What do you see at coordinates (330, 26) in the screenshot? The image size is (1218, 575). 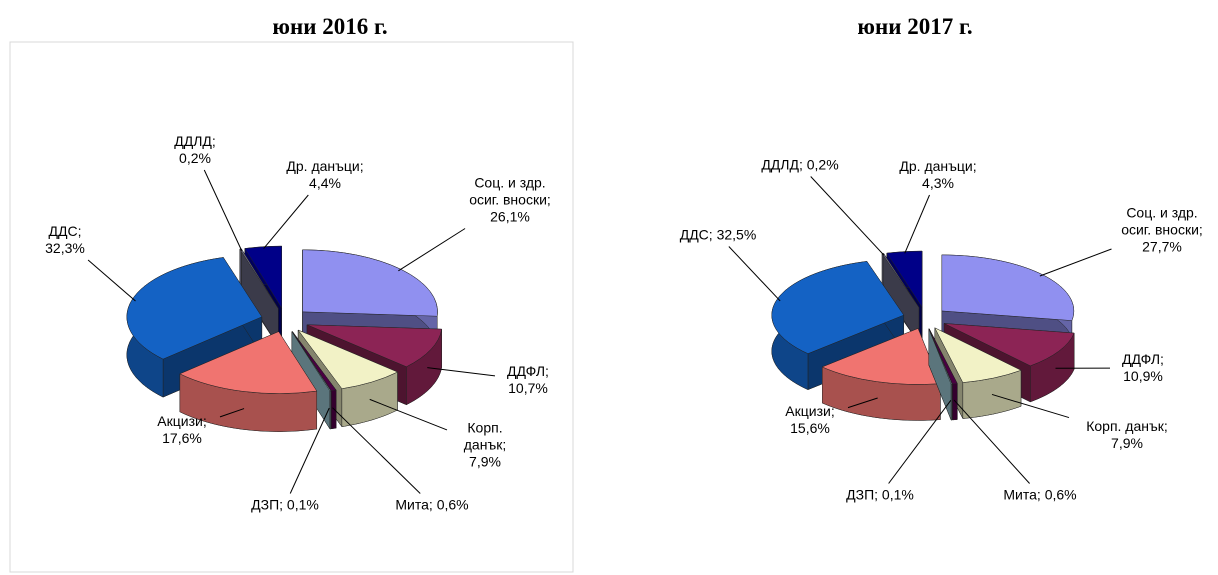 I see `chart-title: юни 2016 г.` at bounding box center [330, 26].